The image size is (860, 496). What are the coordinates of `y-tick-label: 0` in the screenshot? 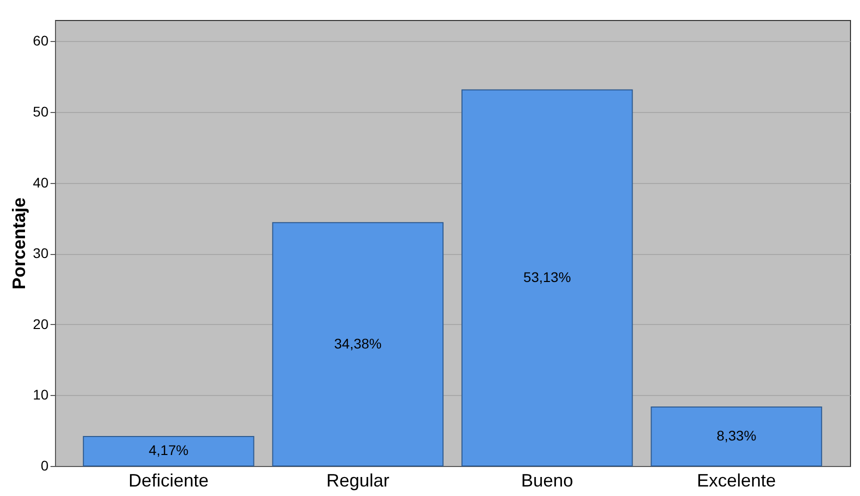 It's located at (44, 466).